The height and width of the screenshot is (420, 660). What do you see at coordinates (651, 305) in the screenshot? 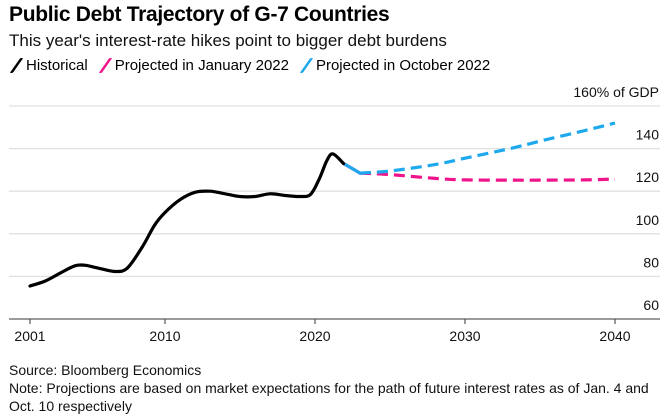
I see `y-tick-label-60: 60` at bounding box center [651, 305].